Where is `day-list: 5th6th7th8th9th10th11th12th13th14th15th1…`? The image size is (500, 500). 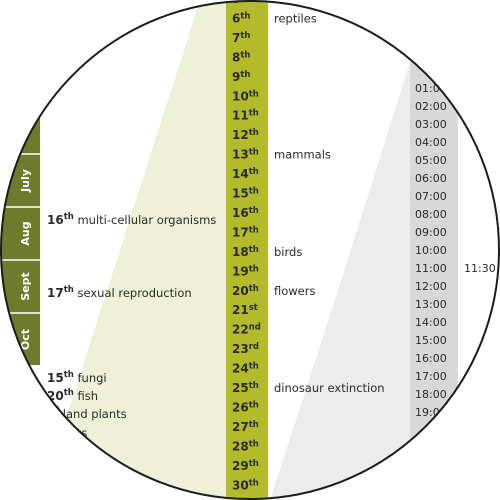 day-list: 5th6th7th8th9th10th11th12th13th14th15th1… is located at coordinates (246, 246).